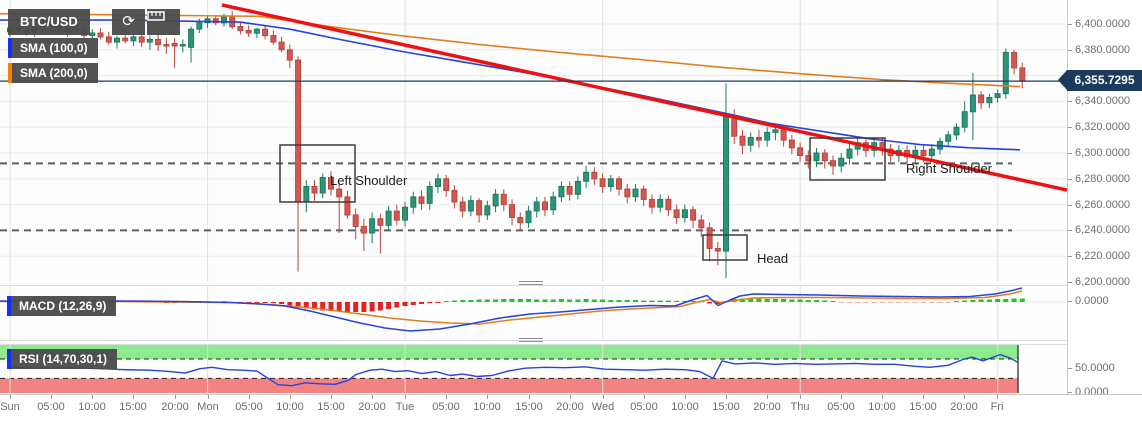 The height and width of the screenshot is (424, 1142). What do you see at coordinates (1103, 101) in the screenshot?
I see `price-axis-label: 6,340.0000` at bounding box center [1103, 101].